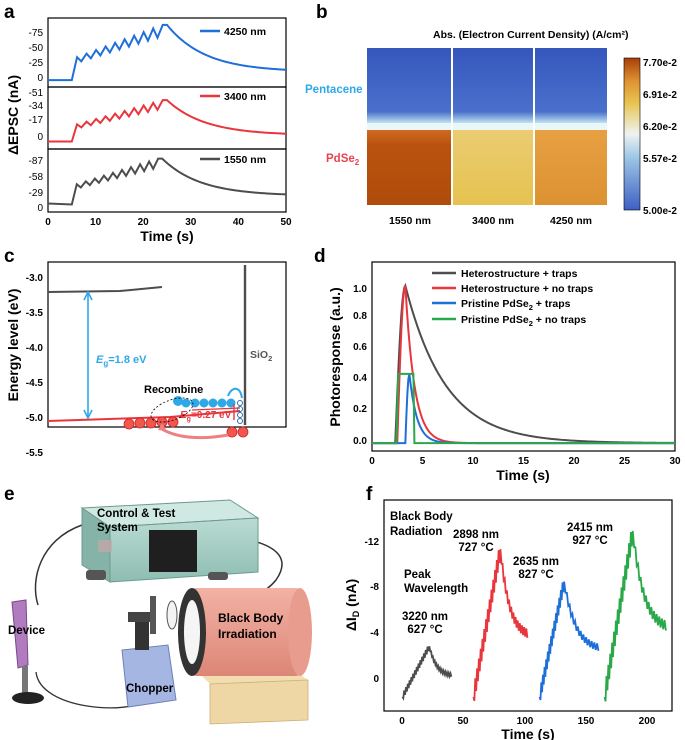  I want to click on a-ytick: -17, so click(36, 120).